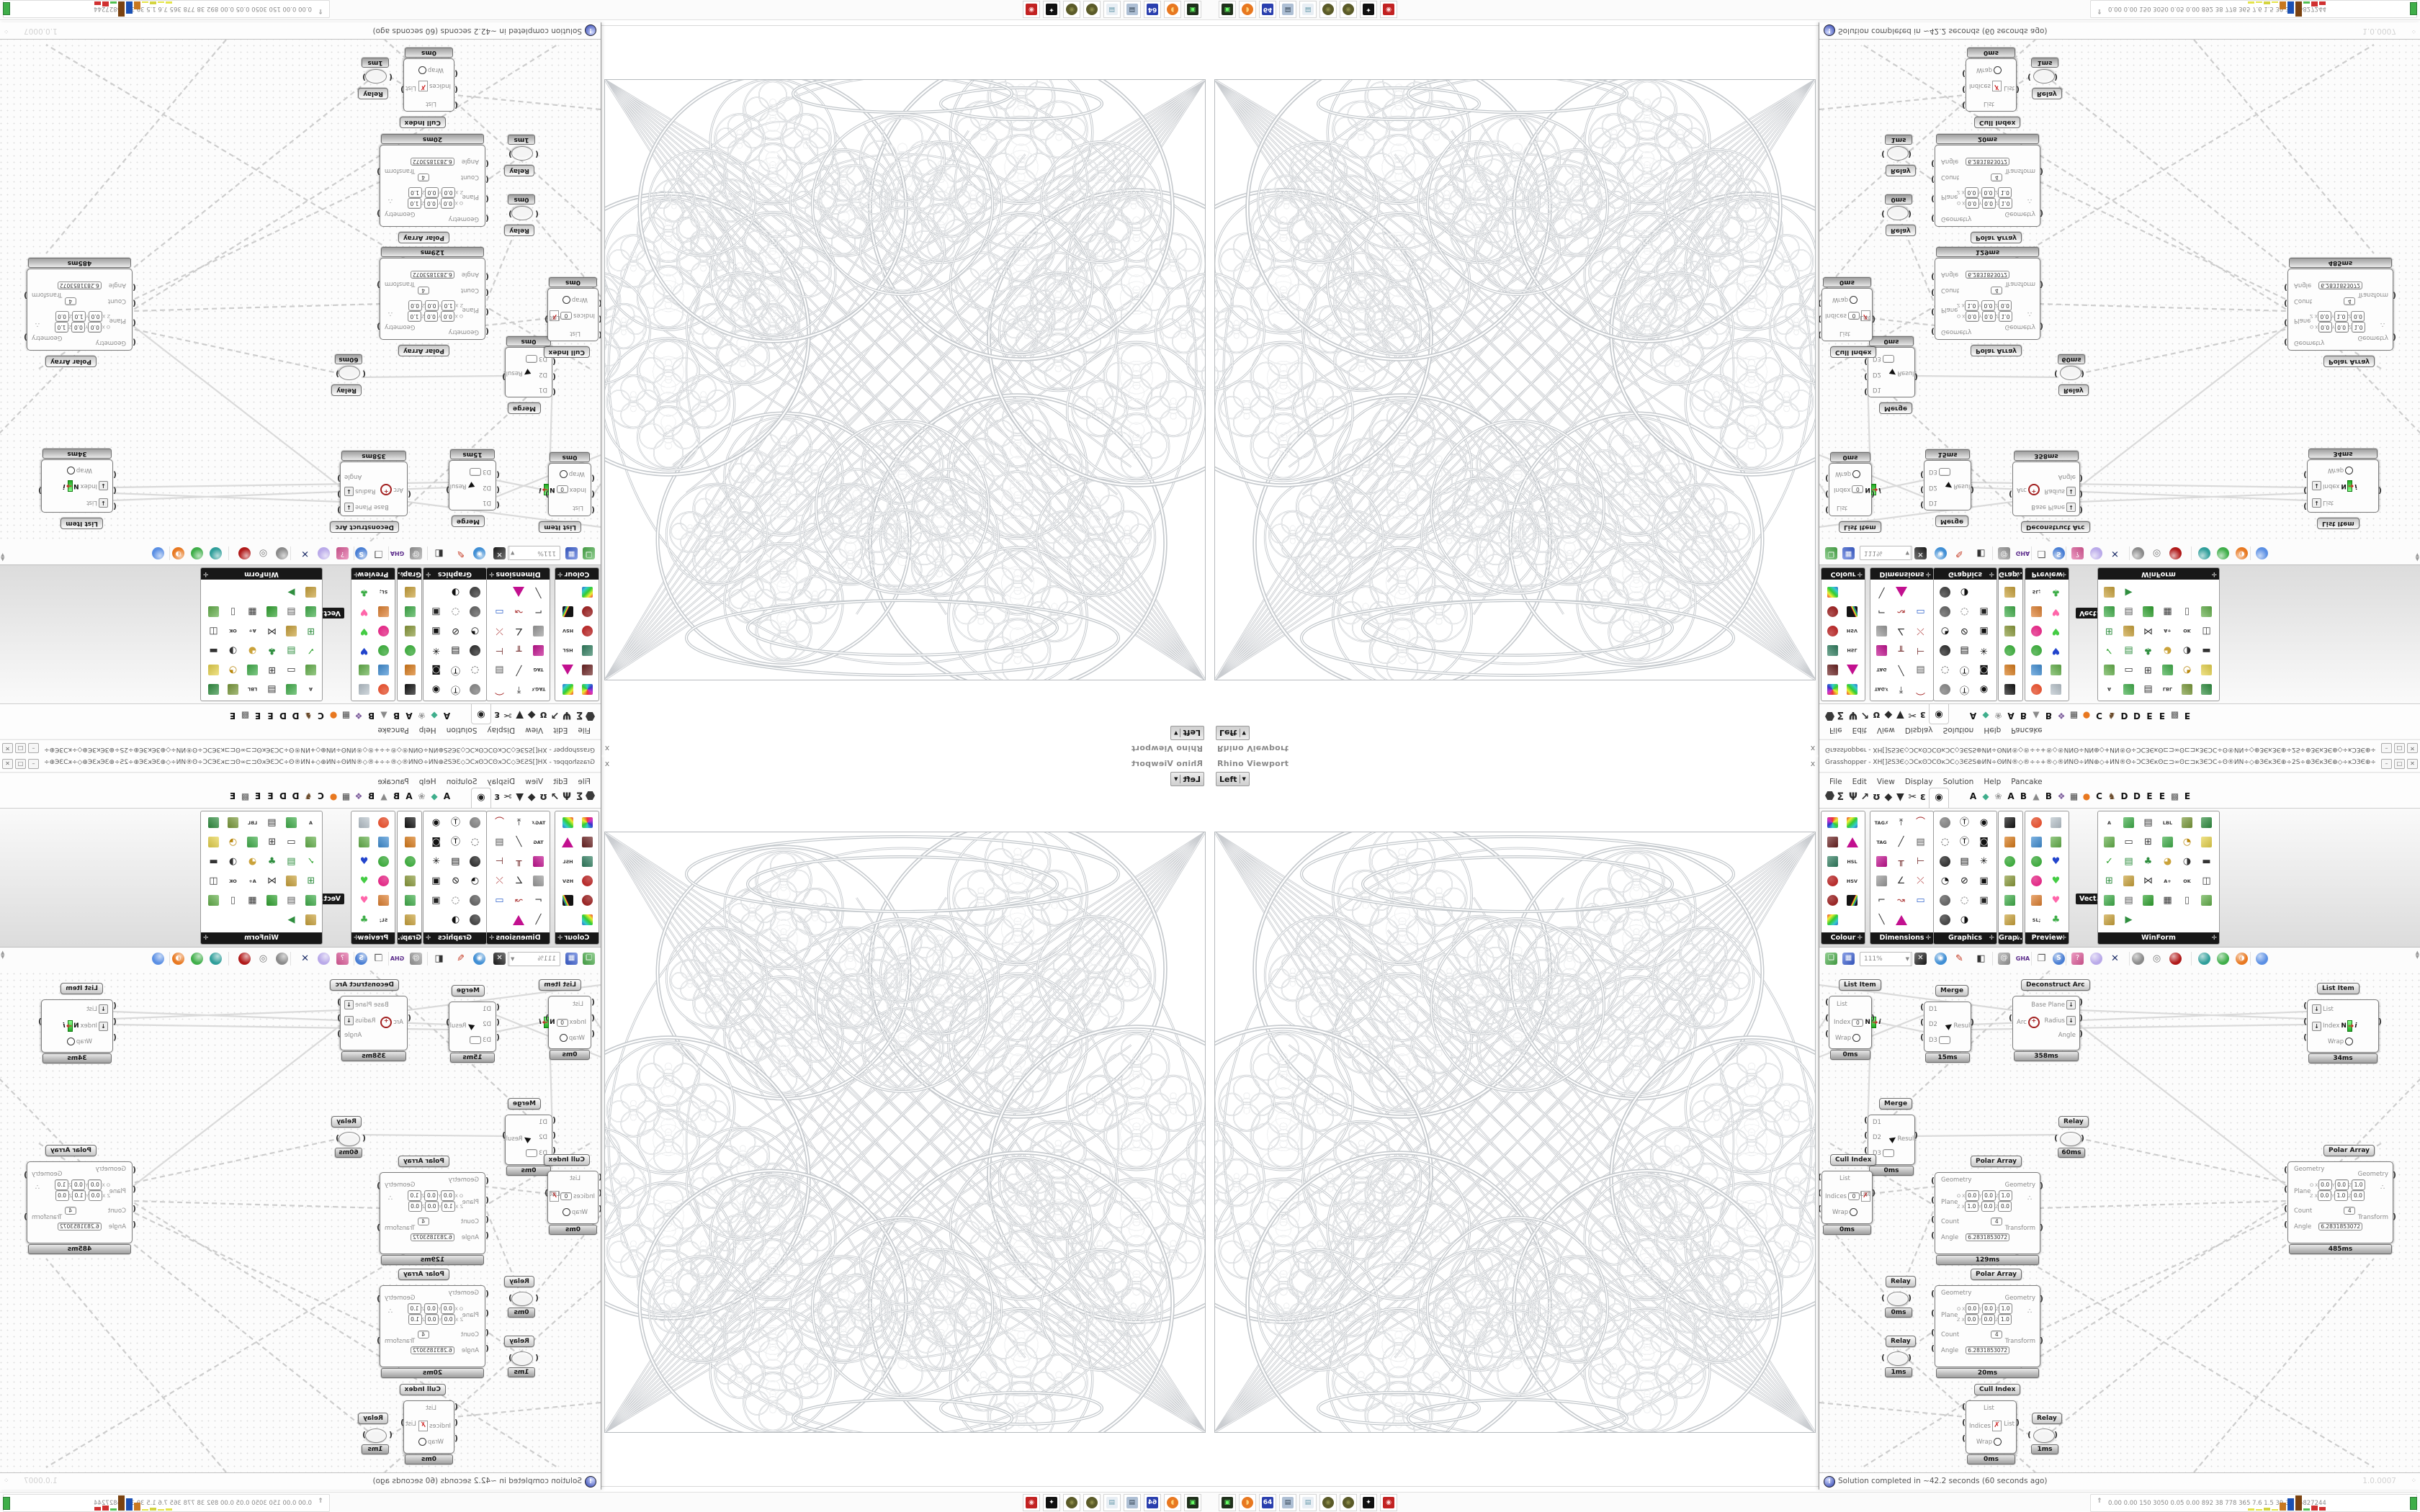 The image size is (2420, 1512). I want to click on category-tab-icon: Ψ, so click(1853, 797).